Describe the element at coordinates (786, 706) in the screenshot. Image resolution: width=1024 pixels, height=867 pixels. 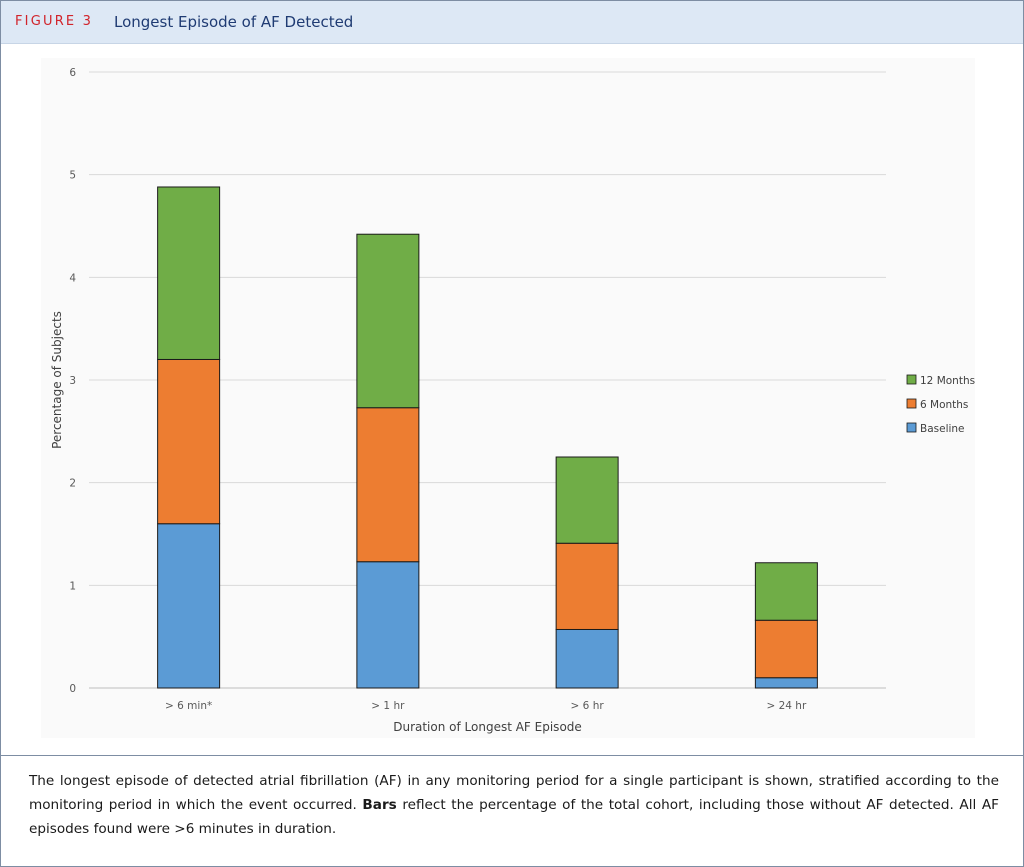
I see `x-tick-label: > 24 hr` at that location.